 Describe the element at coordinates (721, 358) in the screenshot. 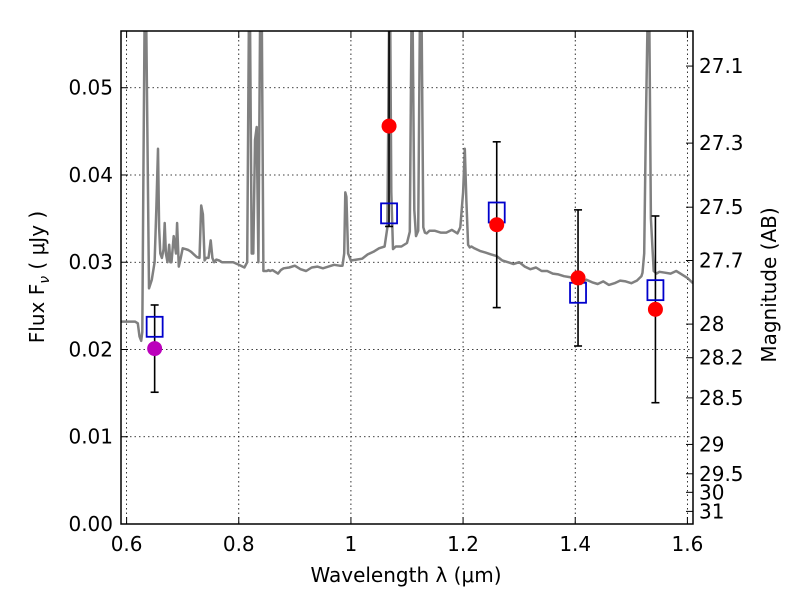

I see `y2-tick-label: 28.2` at that location.